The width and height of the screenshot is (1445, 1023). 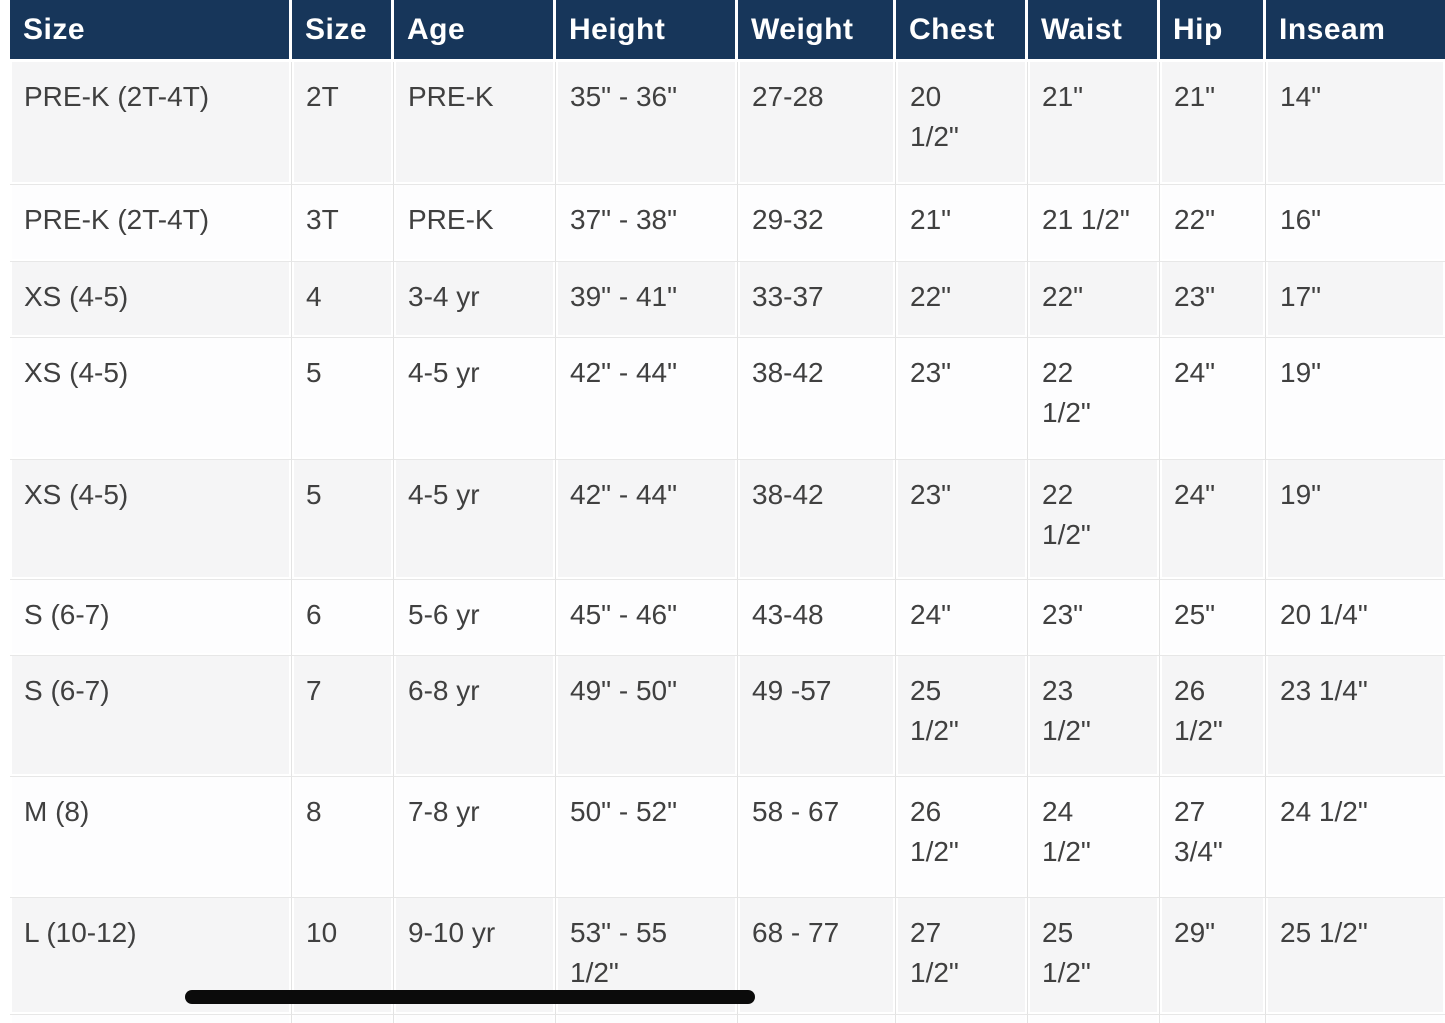 What do you see at coordinates (343, 223) in the screenshot?
I see `table-cell: 3T` at bounding box center [343, 223].